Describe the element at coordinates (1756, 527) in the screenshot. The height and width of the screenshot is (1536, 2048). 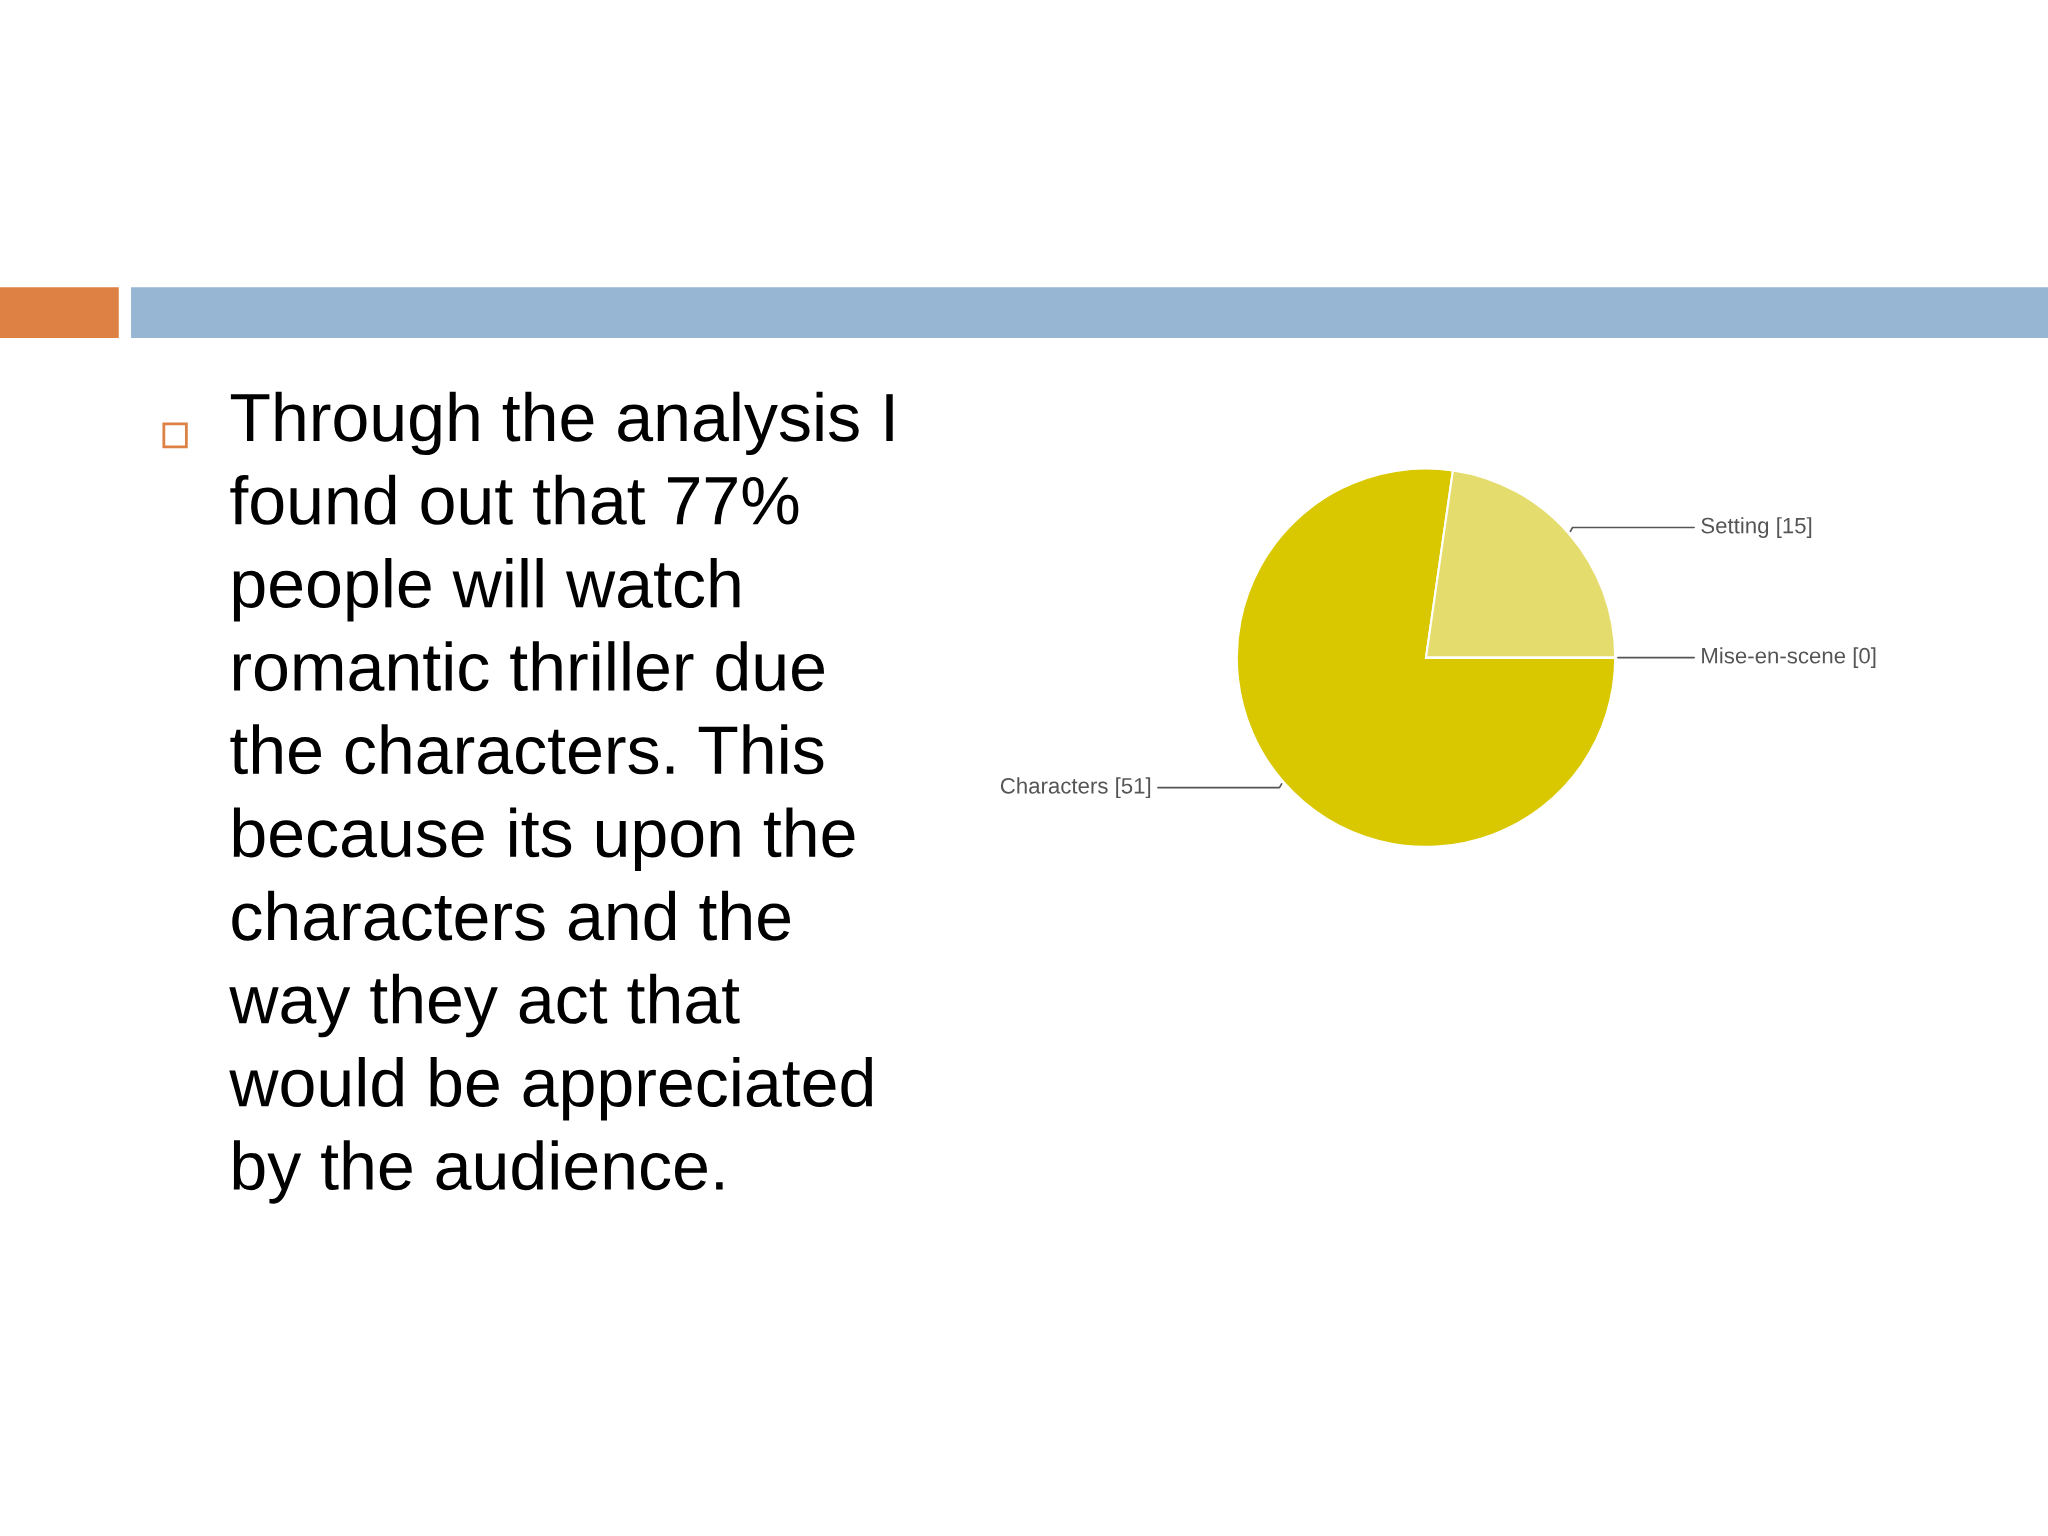
I see `slice-label: Setting [15]` at that location.